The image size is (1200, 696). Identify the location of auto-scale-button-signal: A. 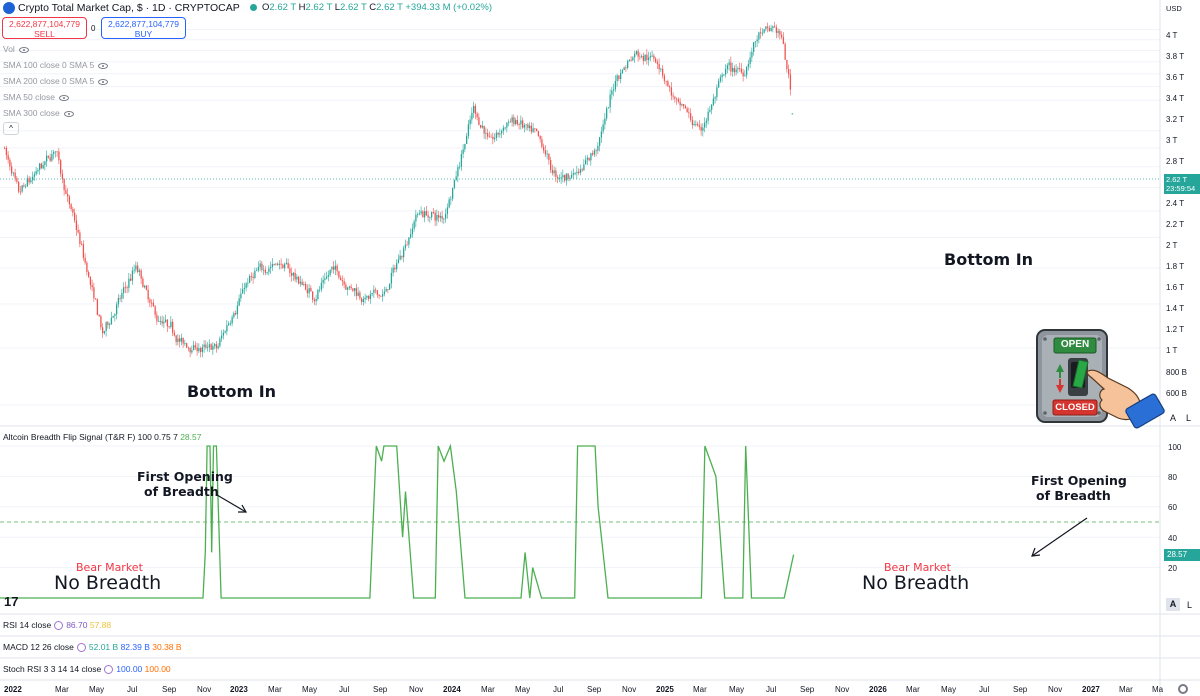
(1173, 604).